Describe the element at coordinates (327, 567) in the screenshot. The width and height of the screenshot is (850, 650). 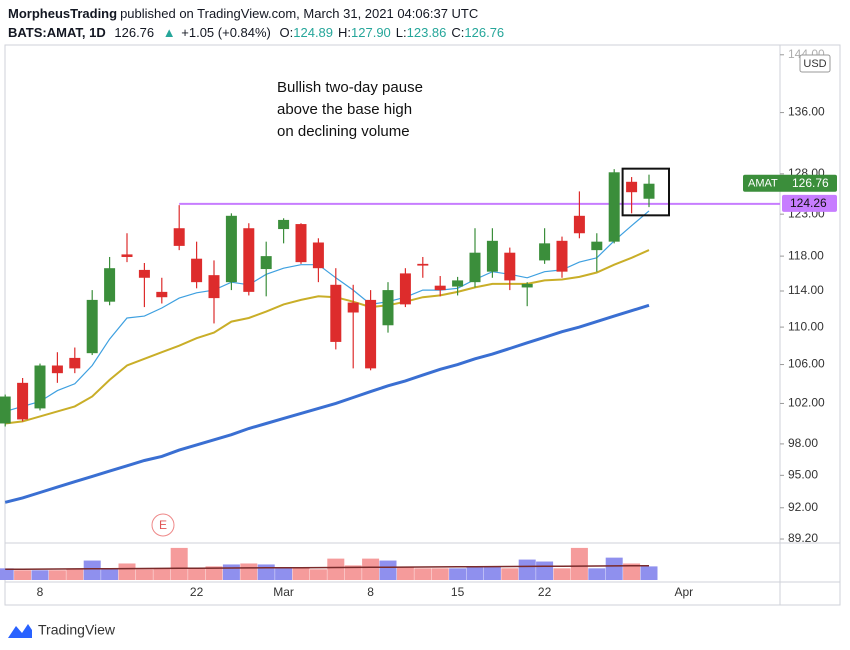
I see `volume-ma-line` at that location.